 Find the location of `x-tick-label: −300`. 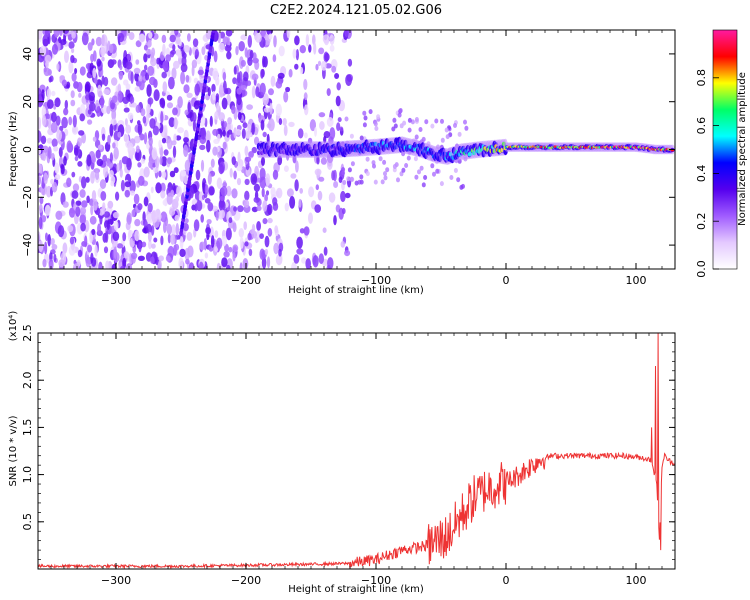

x-tick-label: −300 is located at coordinates (116, 580).